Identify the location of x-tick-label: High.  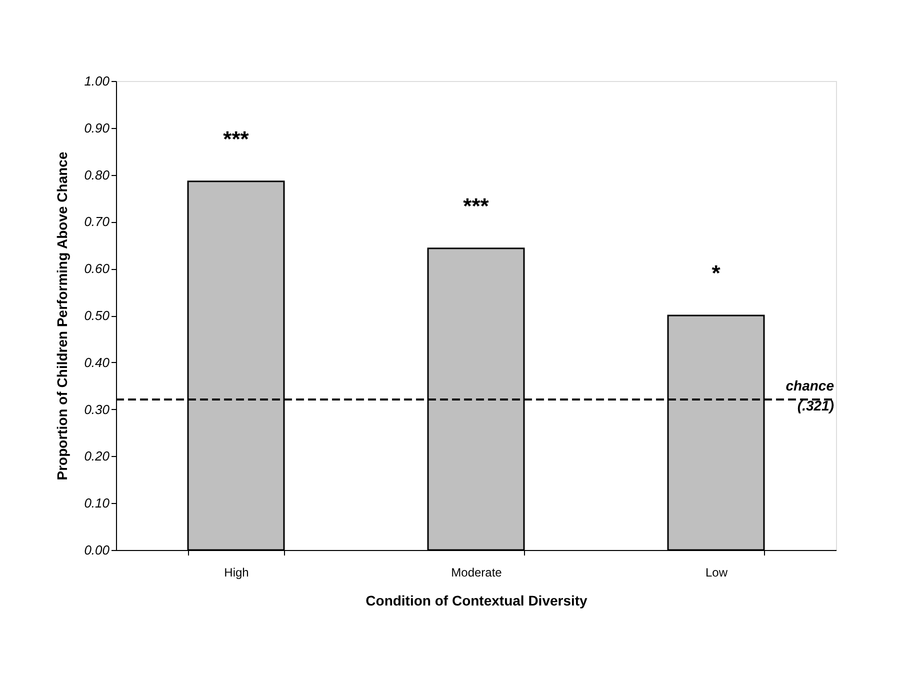
(236, 573).